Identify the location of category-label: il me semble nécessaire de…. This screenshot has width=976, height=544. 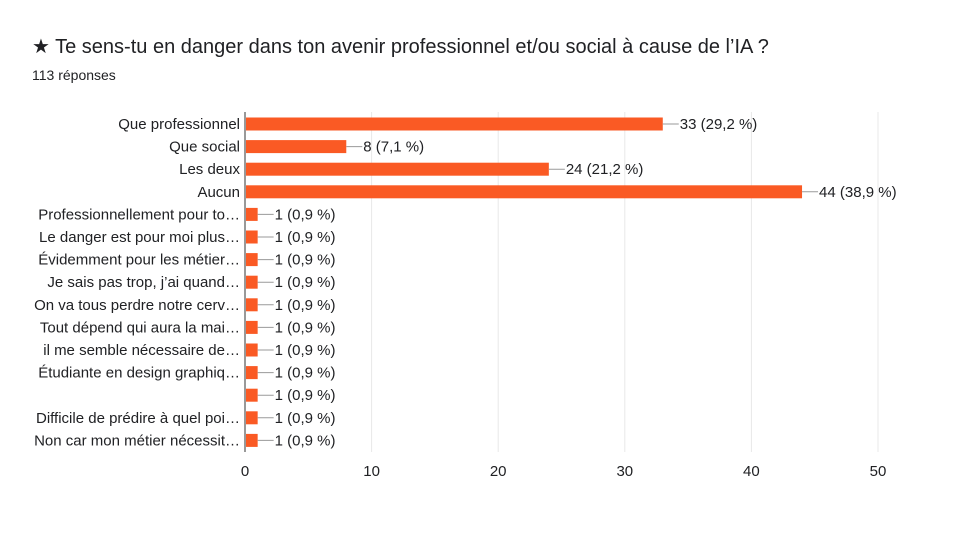
(141, 350).